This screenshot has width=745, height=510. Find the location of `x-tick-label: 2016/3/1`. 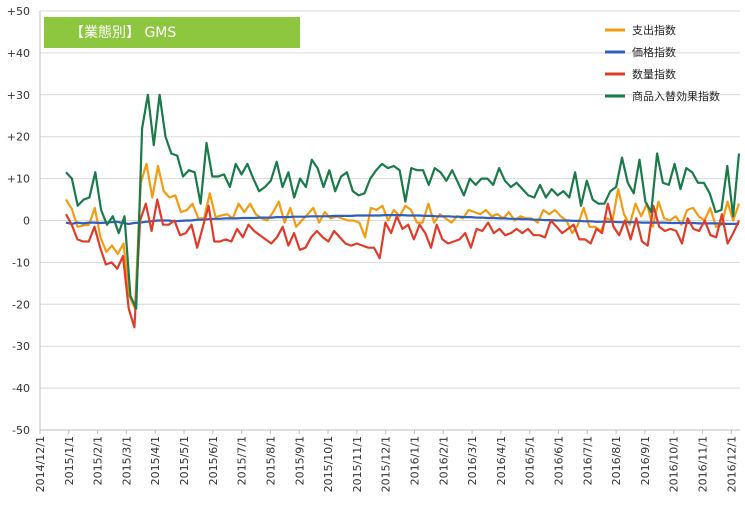

x-tick-label: 2016/3/1 is located at coordinates (472, 460).